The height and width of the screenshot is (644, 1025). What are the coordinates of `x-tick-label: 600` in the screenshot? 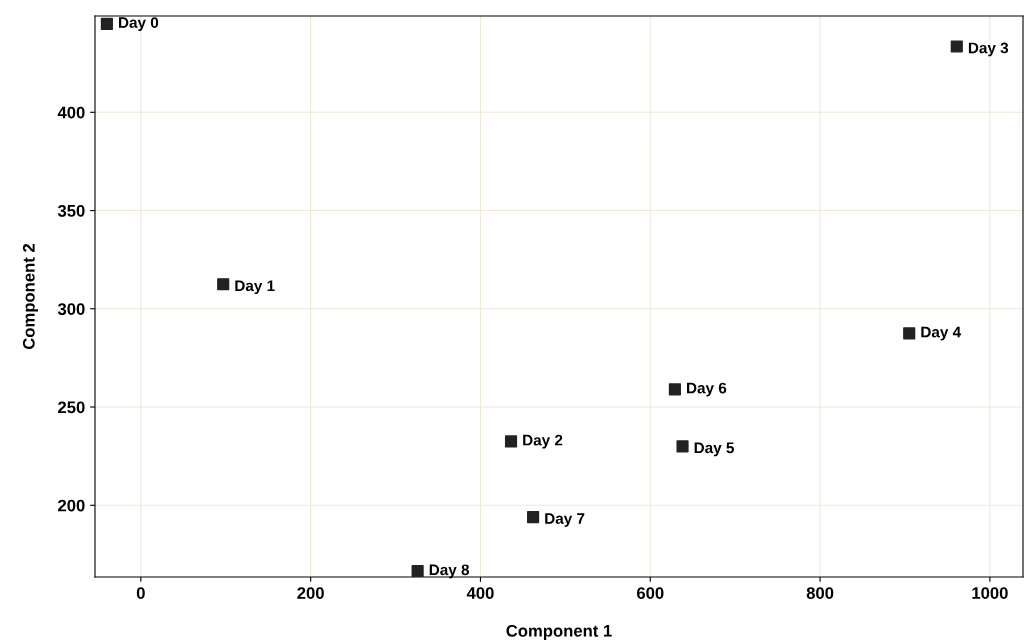 It's located at (650, 593).